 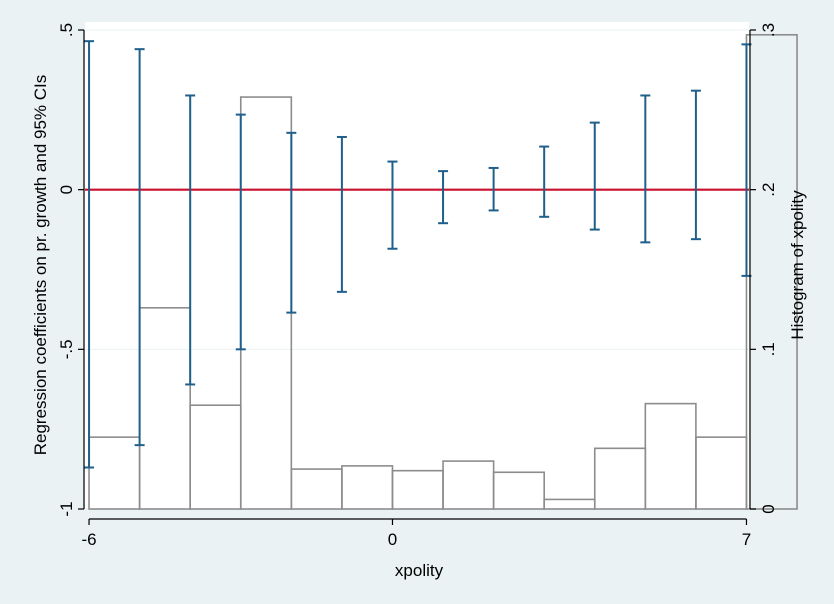 I want to click on left-y-tick-label: 0, so click(x=66, y=189).